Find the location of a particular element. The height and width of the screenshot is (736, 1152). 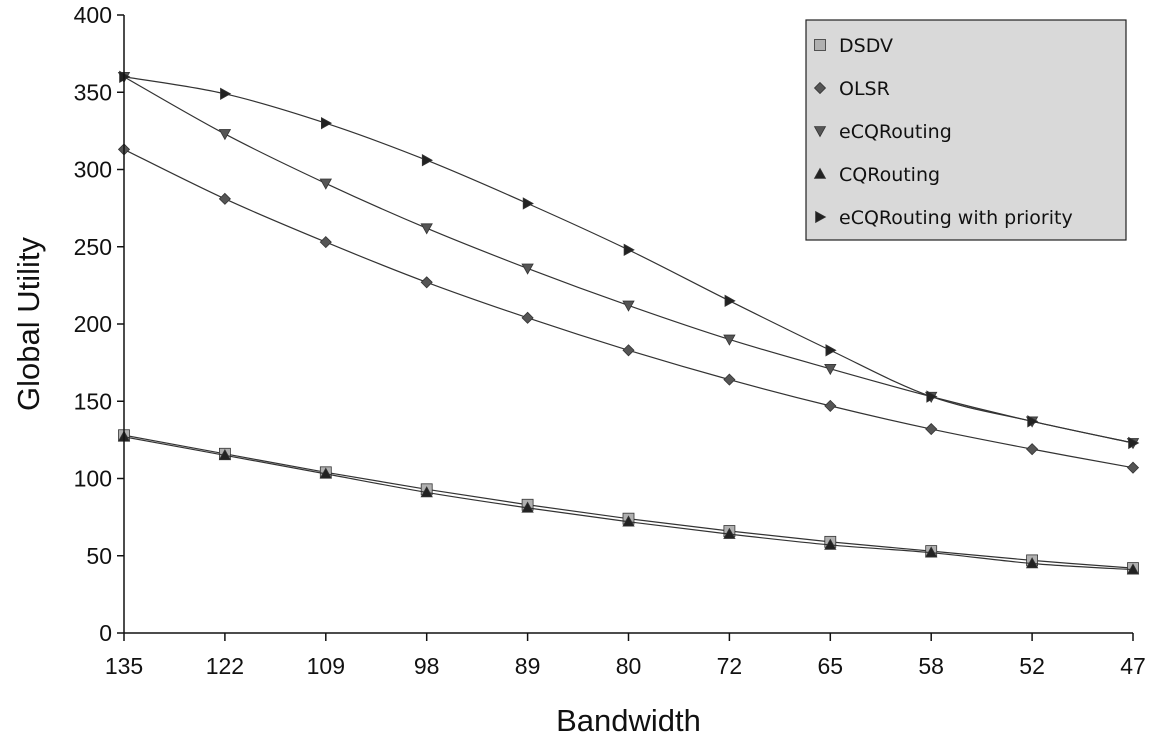

legend-label: OLSR is located at coordinates (864, 89).